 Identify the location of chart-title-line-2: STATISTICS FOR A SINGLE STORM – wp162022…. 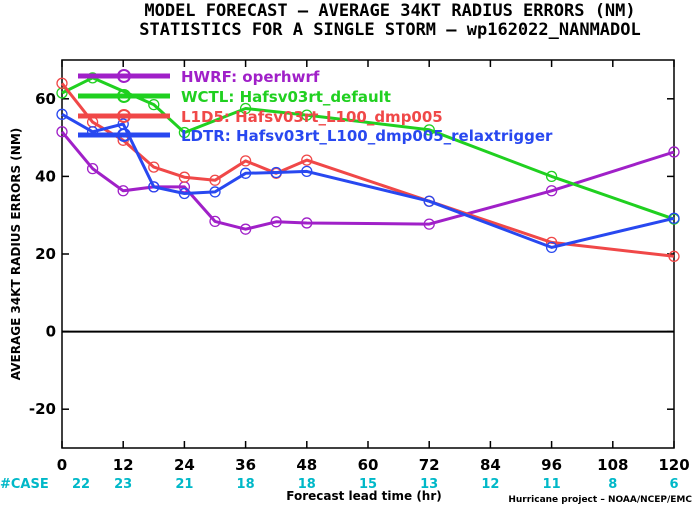
(390, 30).